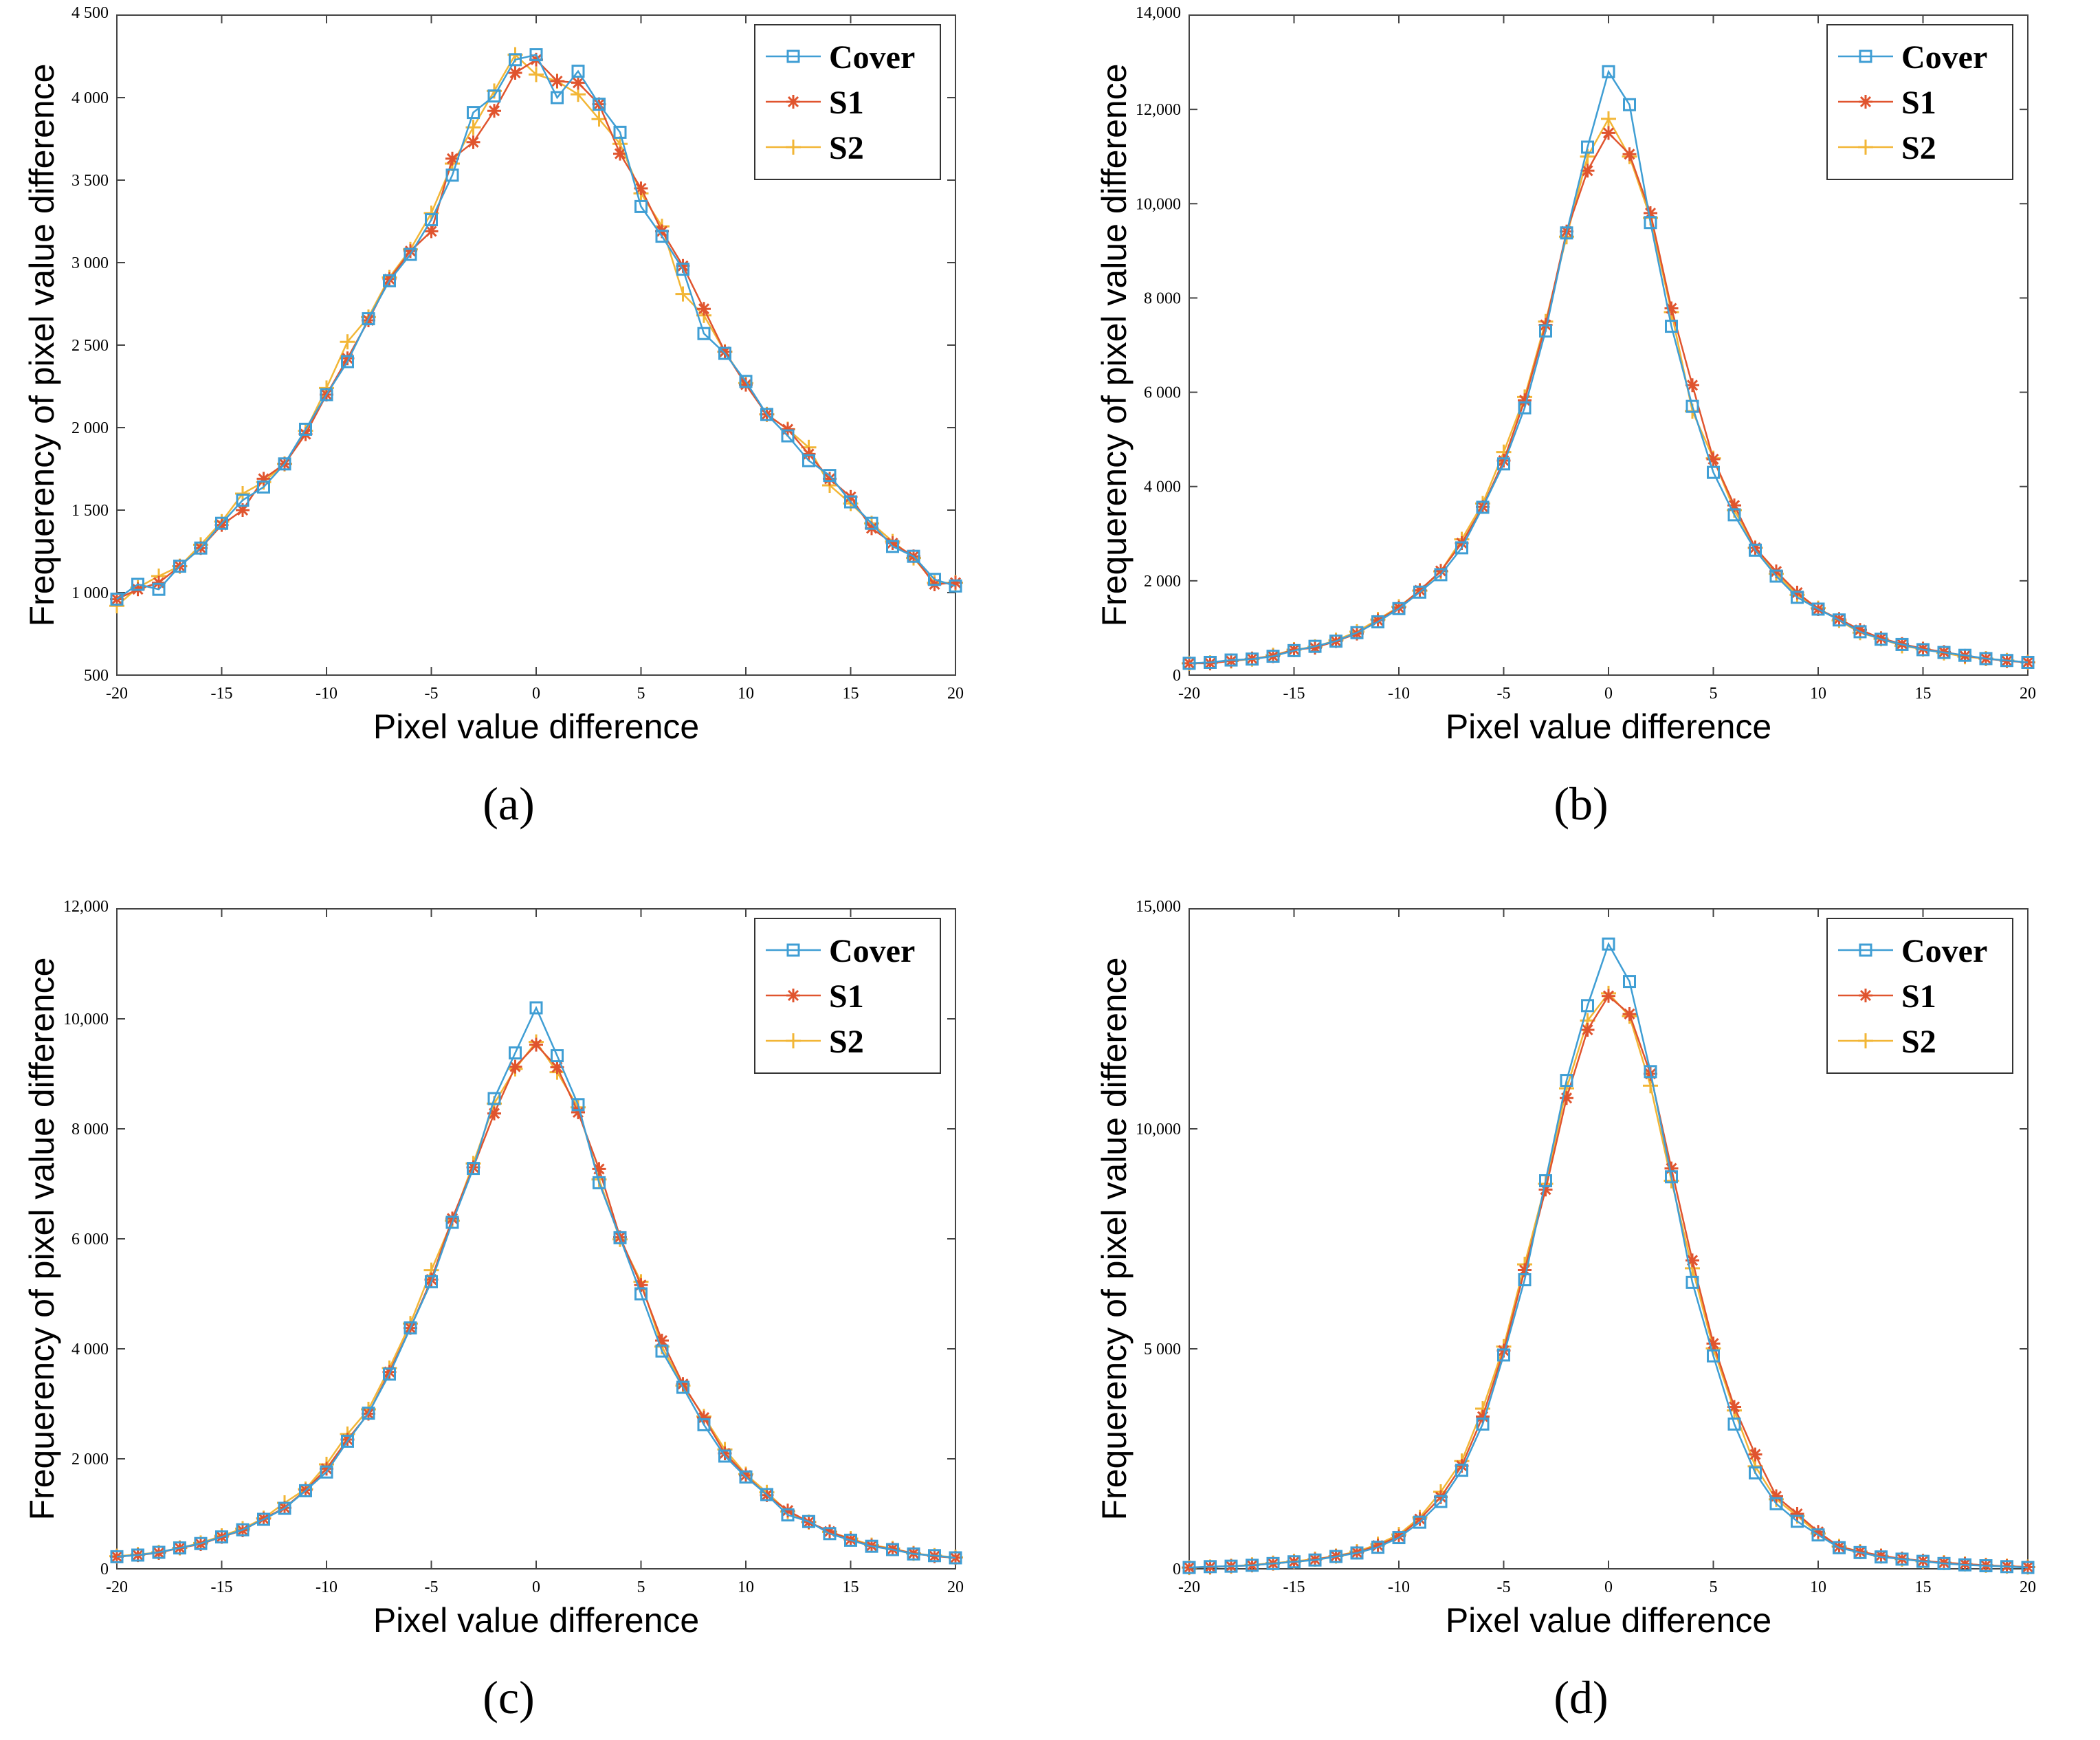 The image size is (2100, 1740). What do you see at coordinates (1177, 676) in the screenshot?
I see `y-tick-label: 0` at bounding box center [1177, 676].